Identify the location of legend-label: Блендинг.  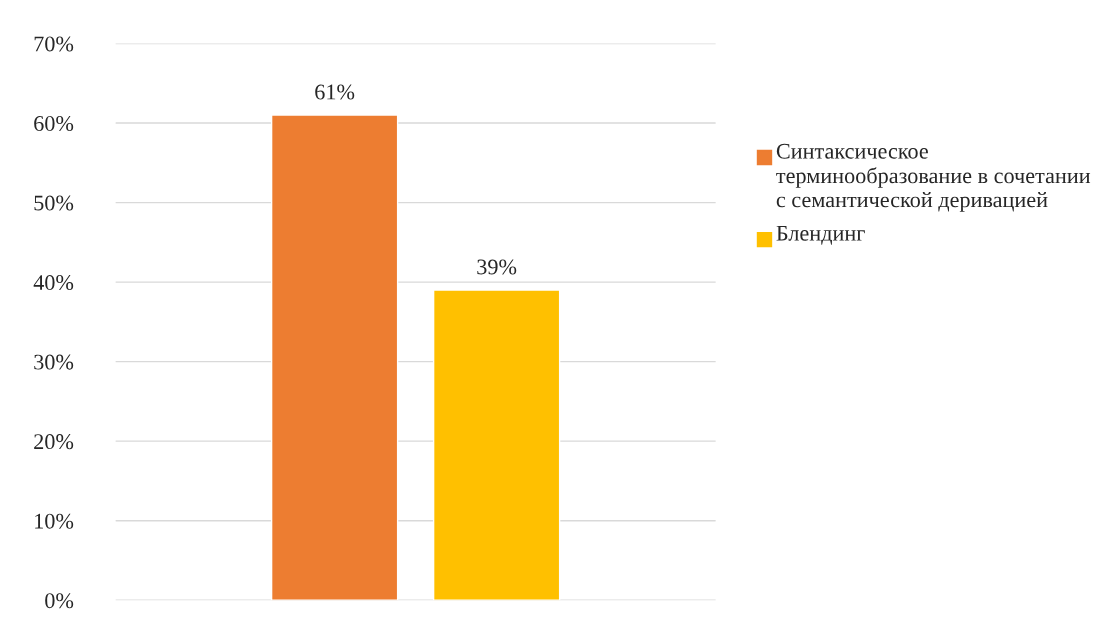
(820, 235).